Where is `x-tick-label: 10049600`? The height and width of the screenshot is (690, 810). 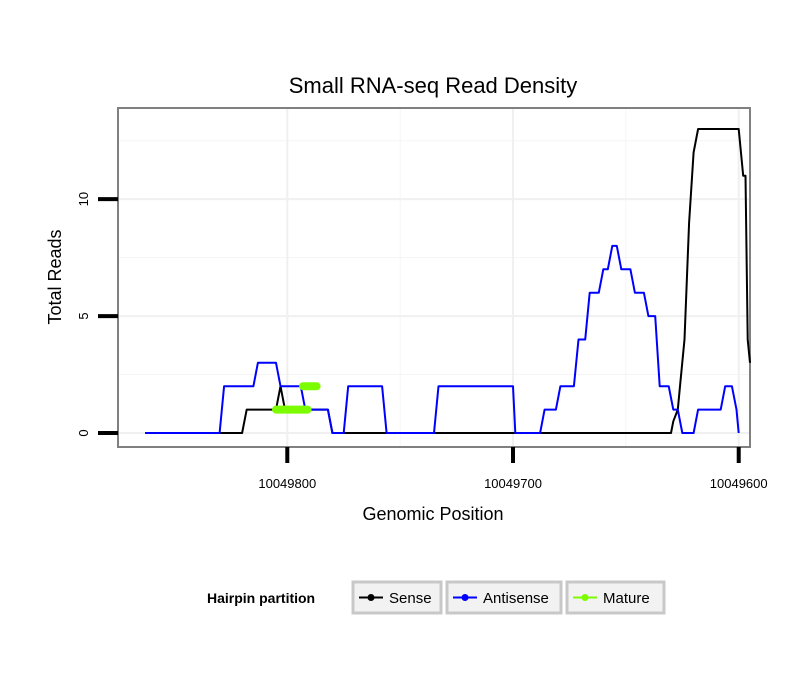 x-tick-label: 10049600 is located at coordinates (739, 483).